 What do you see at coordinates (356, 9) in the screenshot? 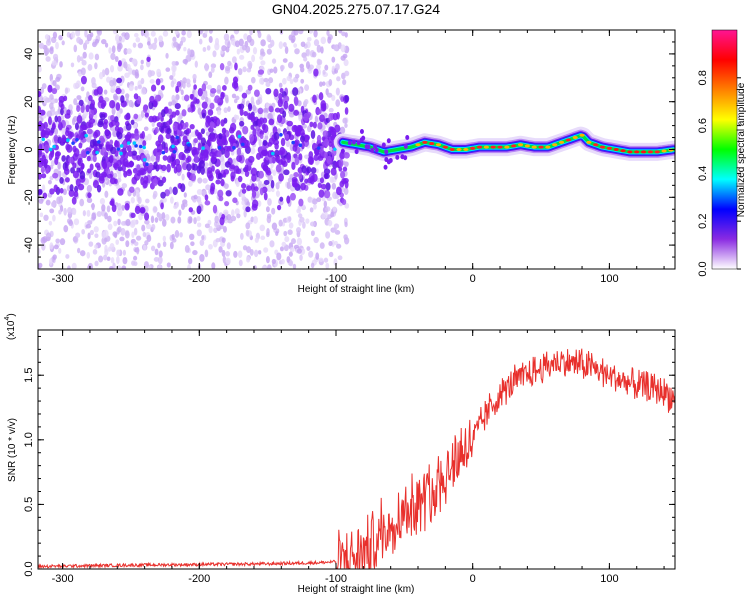
I see `chart-title: GN04.2025.275.07.17.G24` at bounding box center [356, 9].